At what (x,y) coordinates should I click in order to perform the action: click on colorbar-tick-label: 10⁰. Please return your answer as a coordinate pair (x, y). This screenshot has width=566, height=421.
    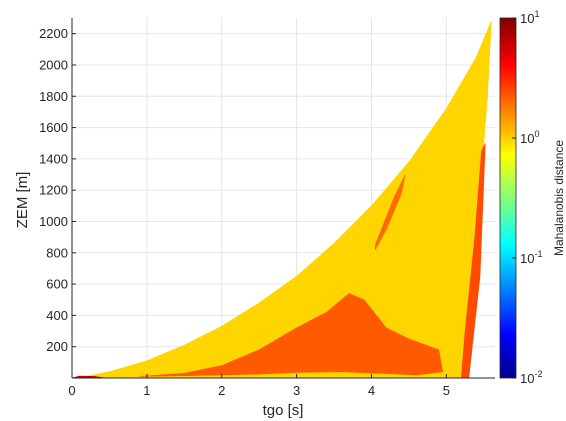
    Looking at the image, I should click on (529, 137).